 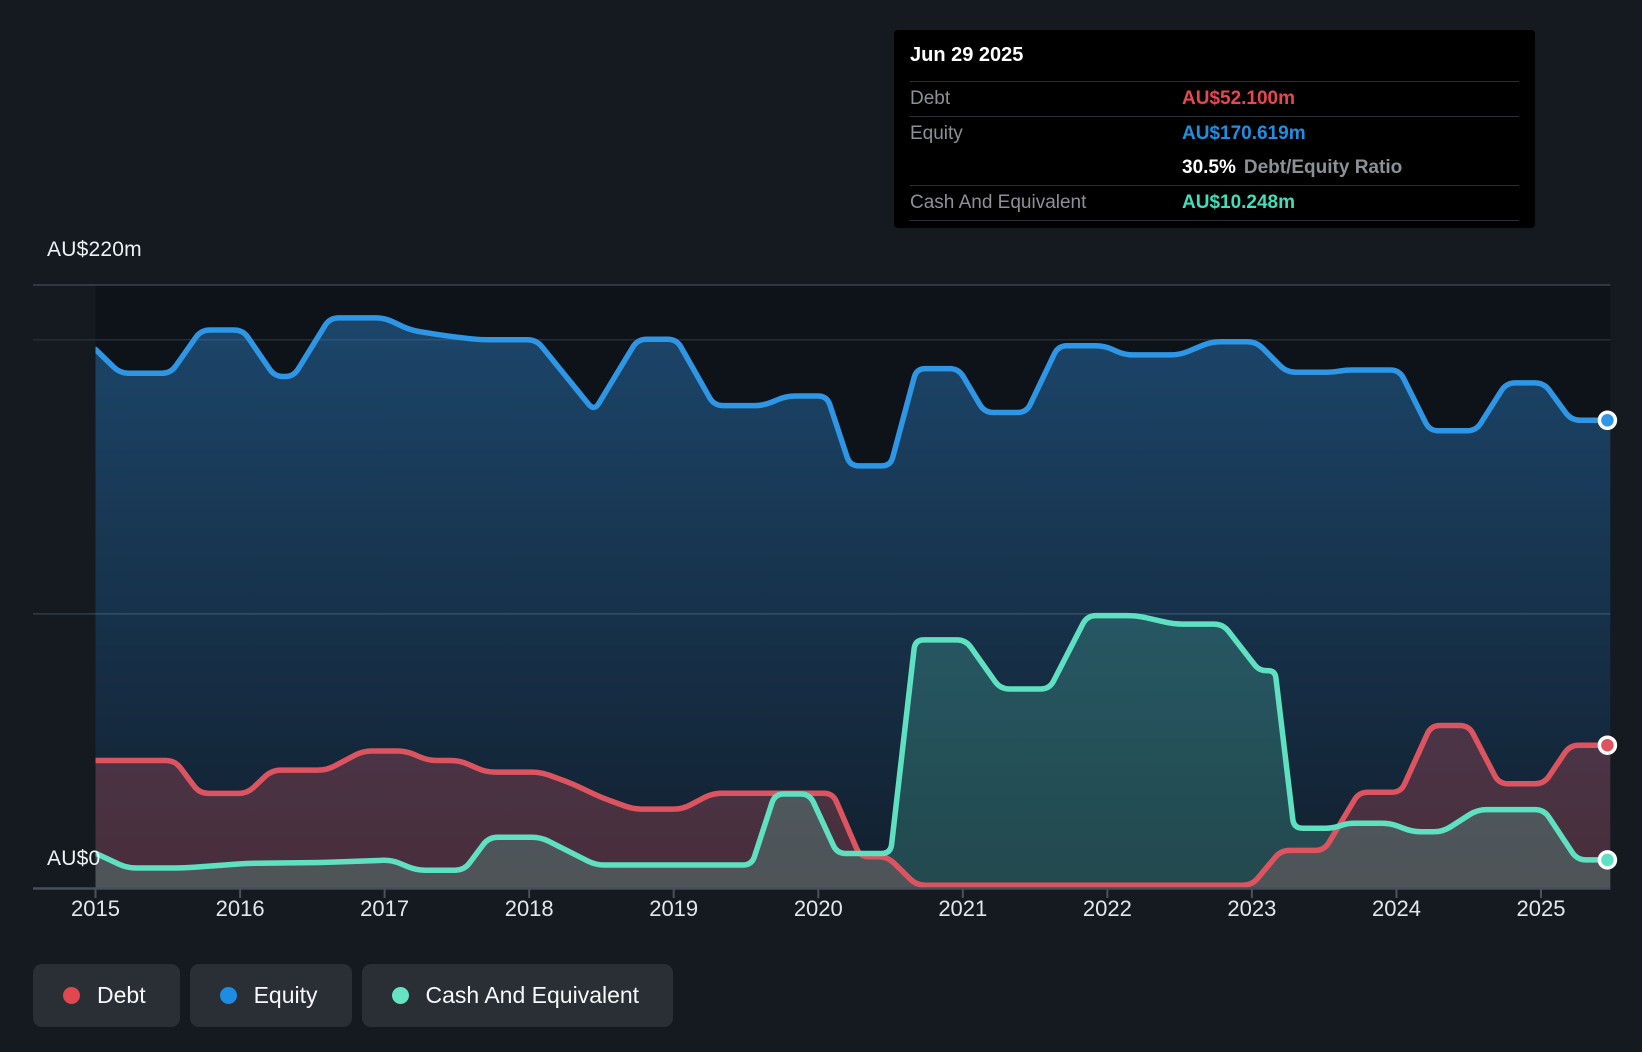 I want to click on y-axis-max-label: AU$220m, so click(x=94, y=249).